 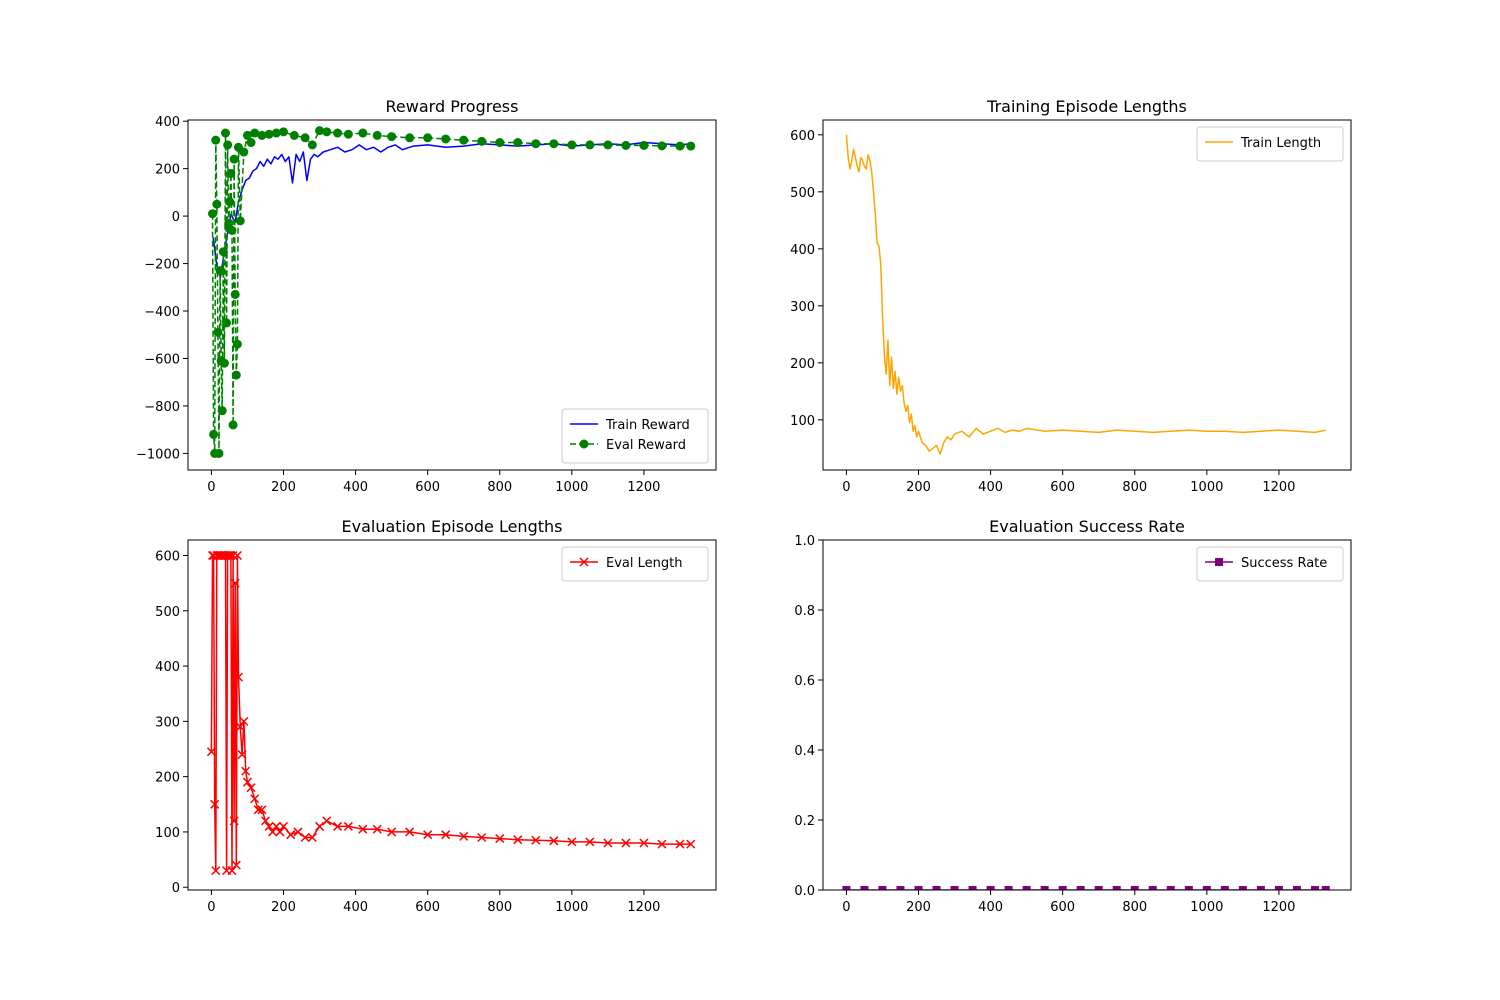 I want to click on y-tick-label: 500, so click(x=802, y=193).